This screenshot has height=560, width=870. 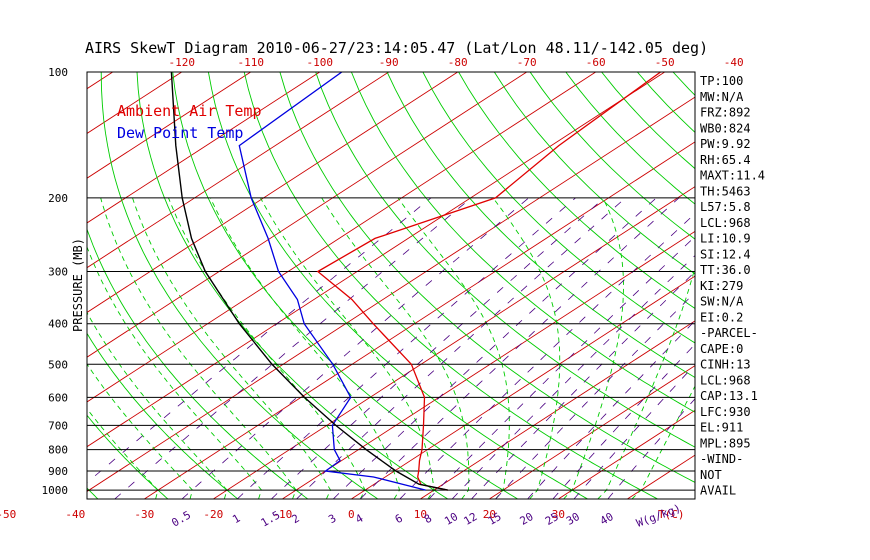 What do you see at coordinates (58, 72) in the screenshot?
I see `pressure-tick-label: 100` at bounding box center [58, 72].